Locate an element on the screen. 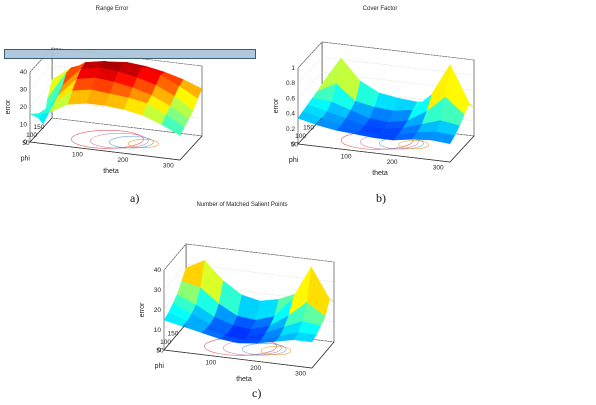  z-tick-label: 1 is located at coordinates (293, 68).